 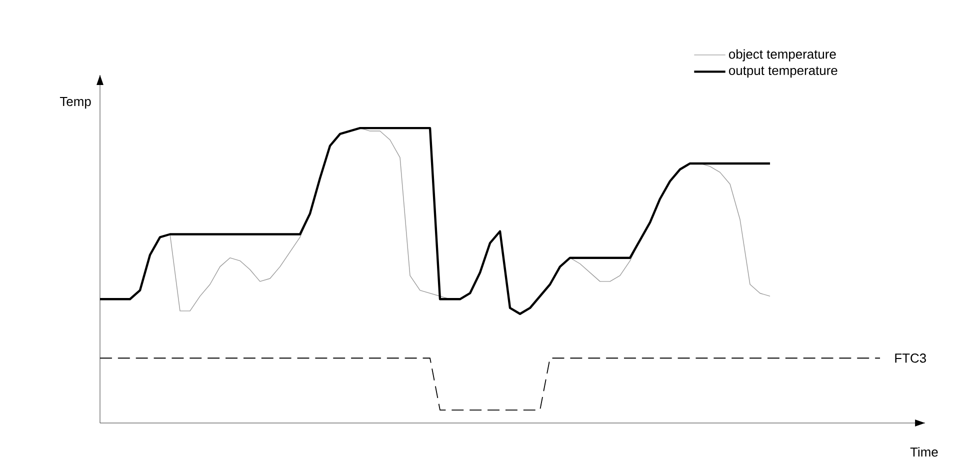 What do you see at coordinates (75, 103) in the screenshot?
I see `y-axis-title: Temp` at bounding box center [75, 103].